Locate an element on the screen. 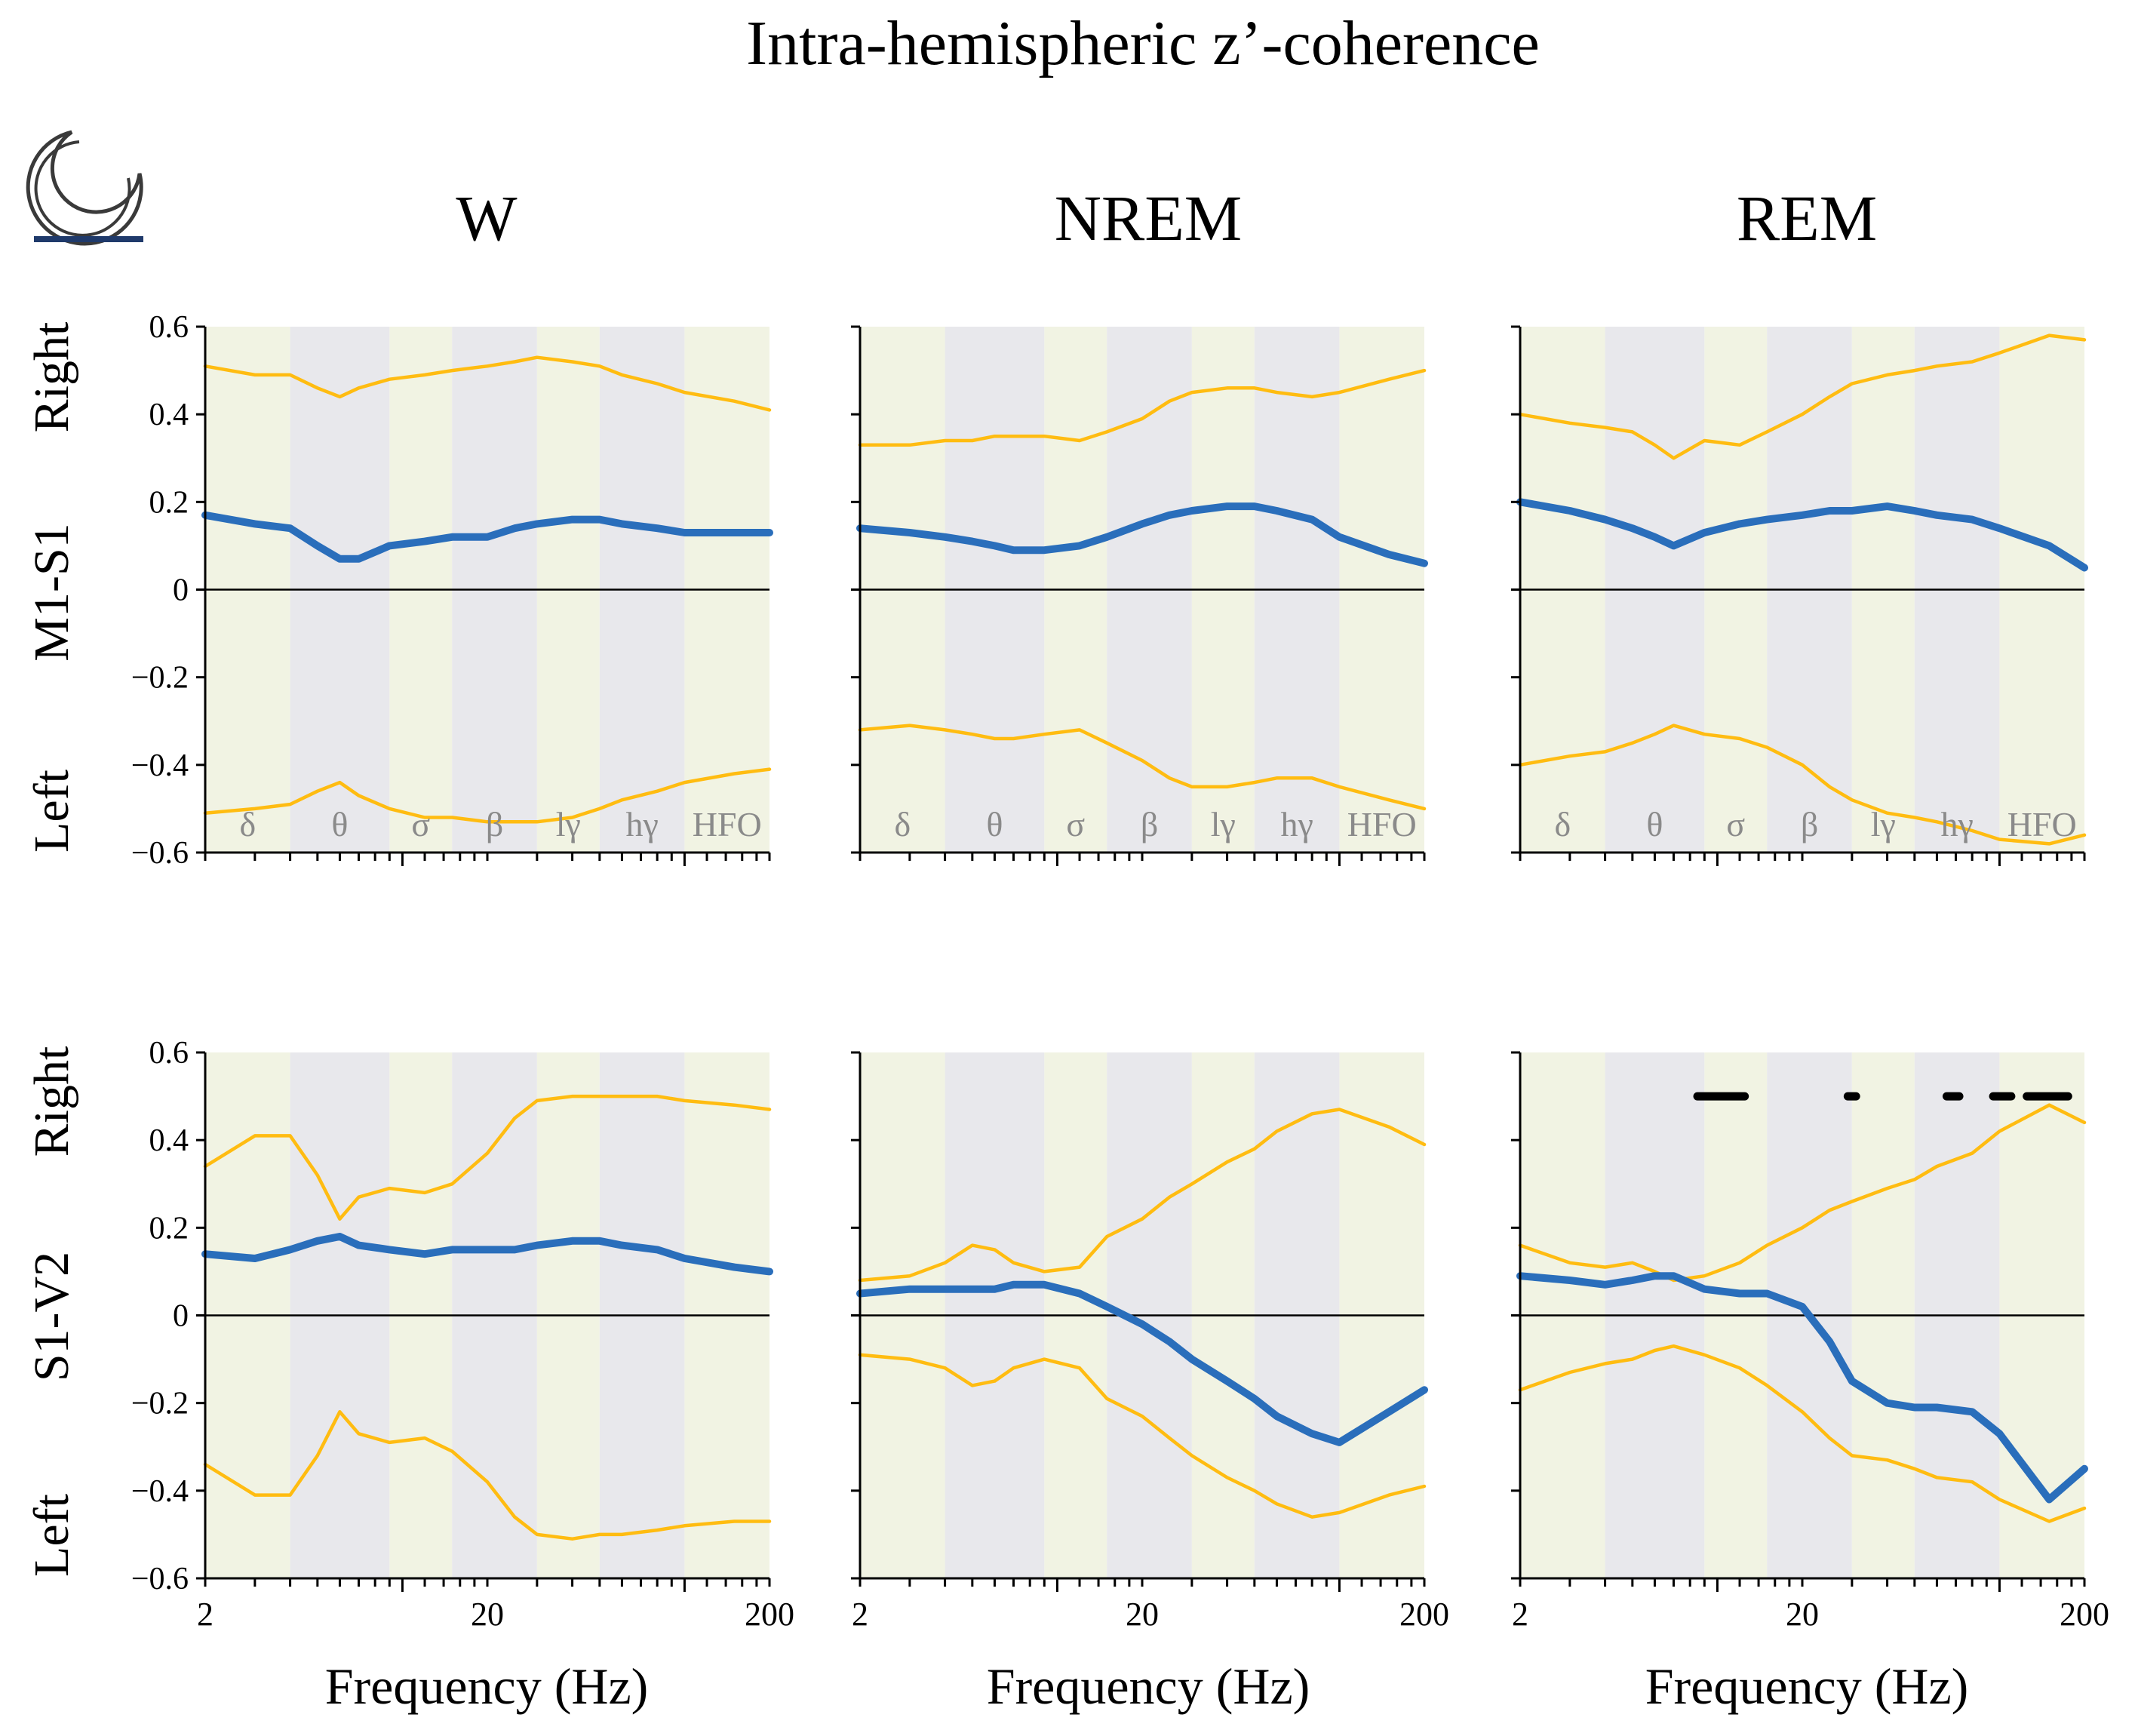  xlabel-w: Frequency (Hz) is located at coordinates (487, 1686).